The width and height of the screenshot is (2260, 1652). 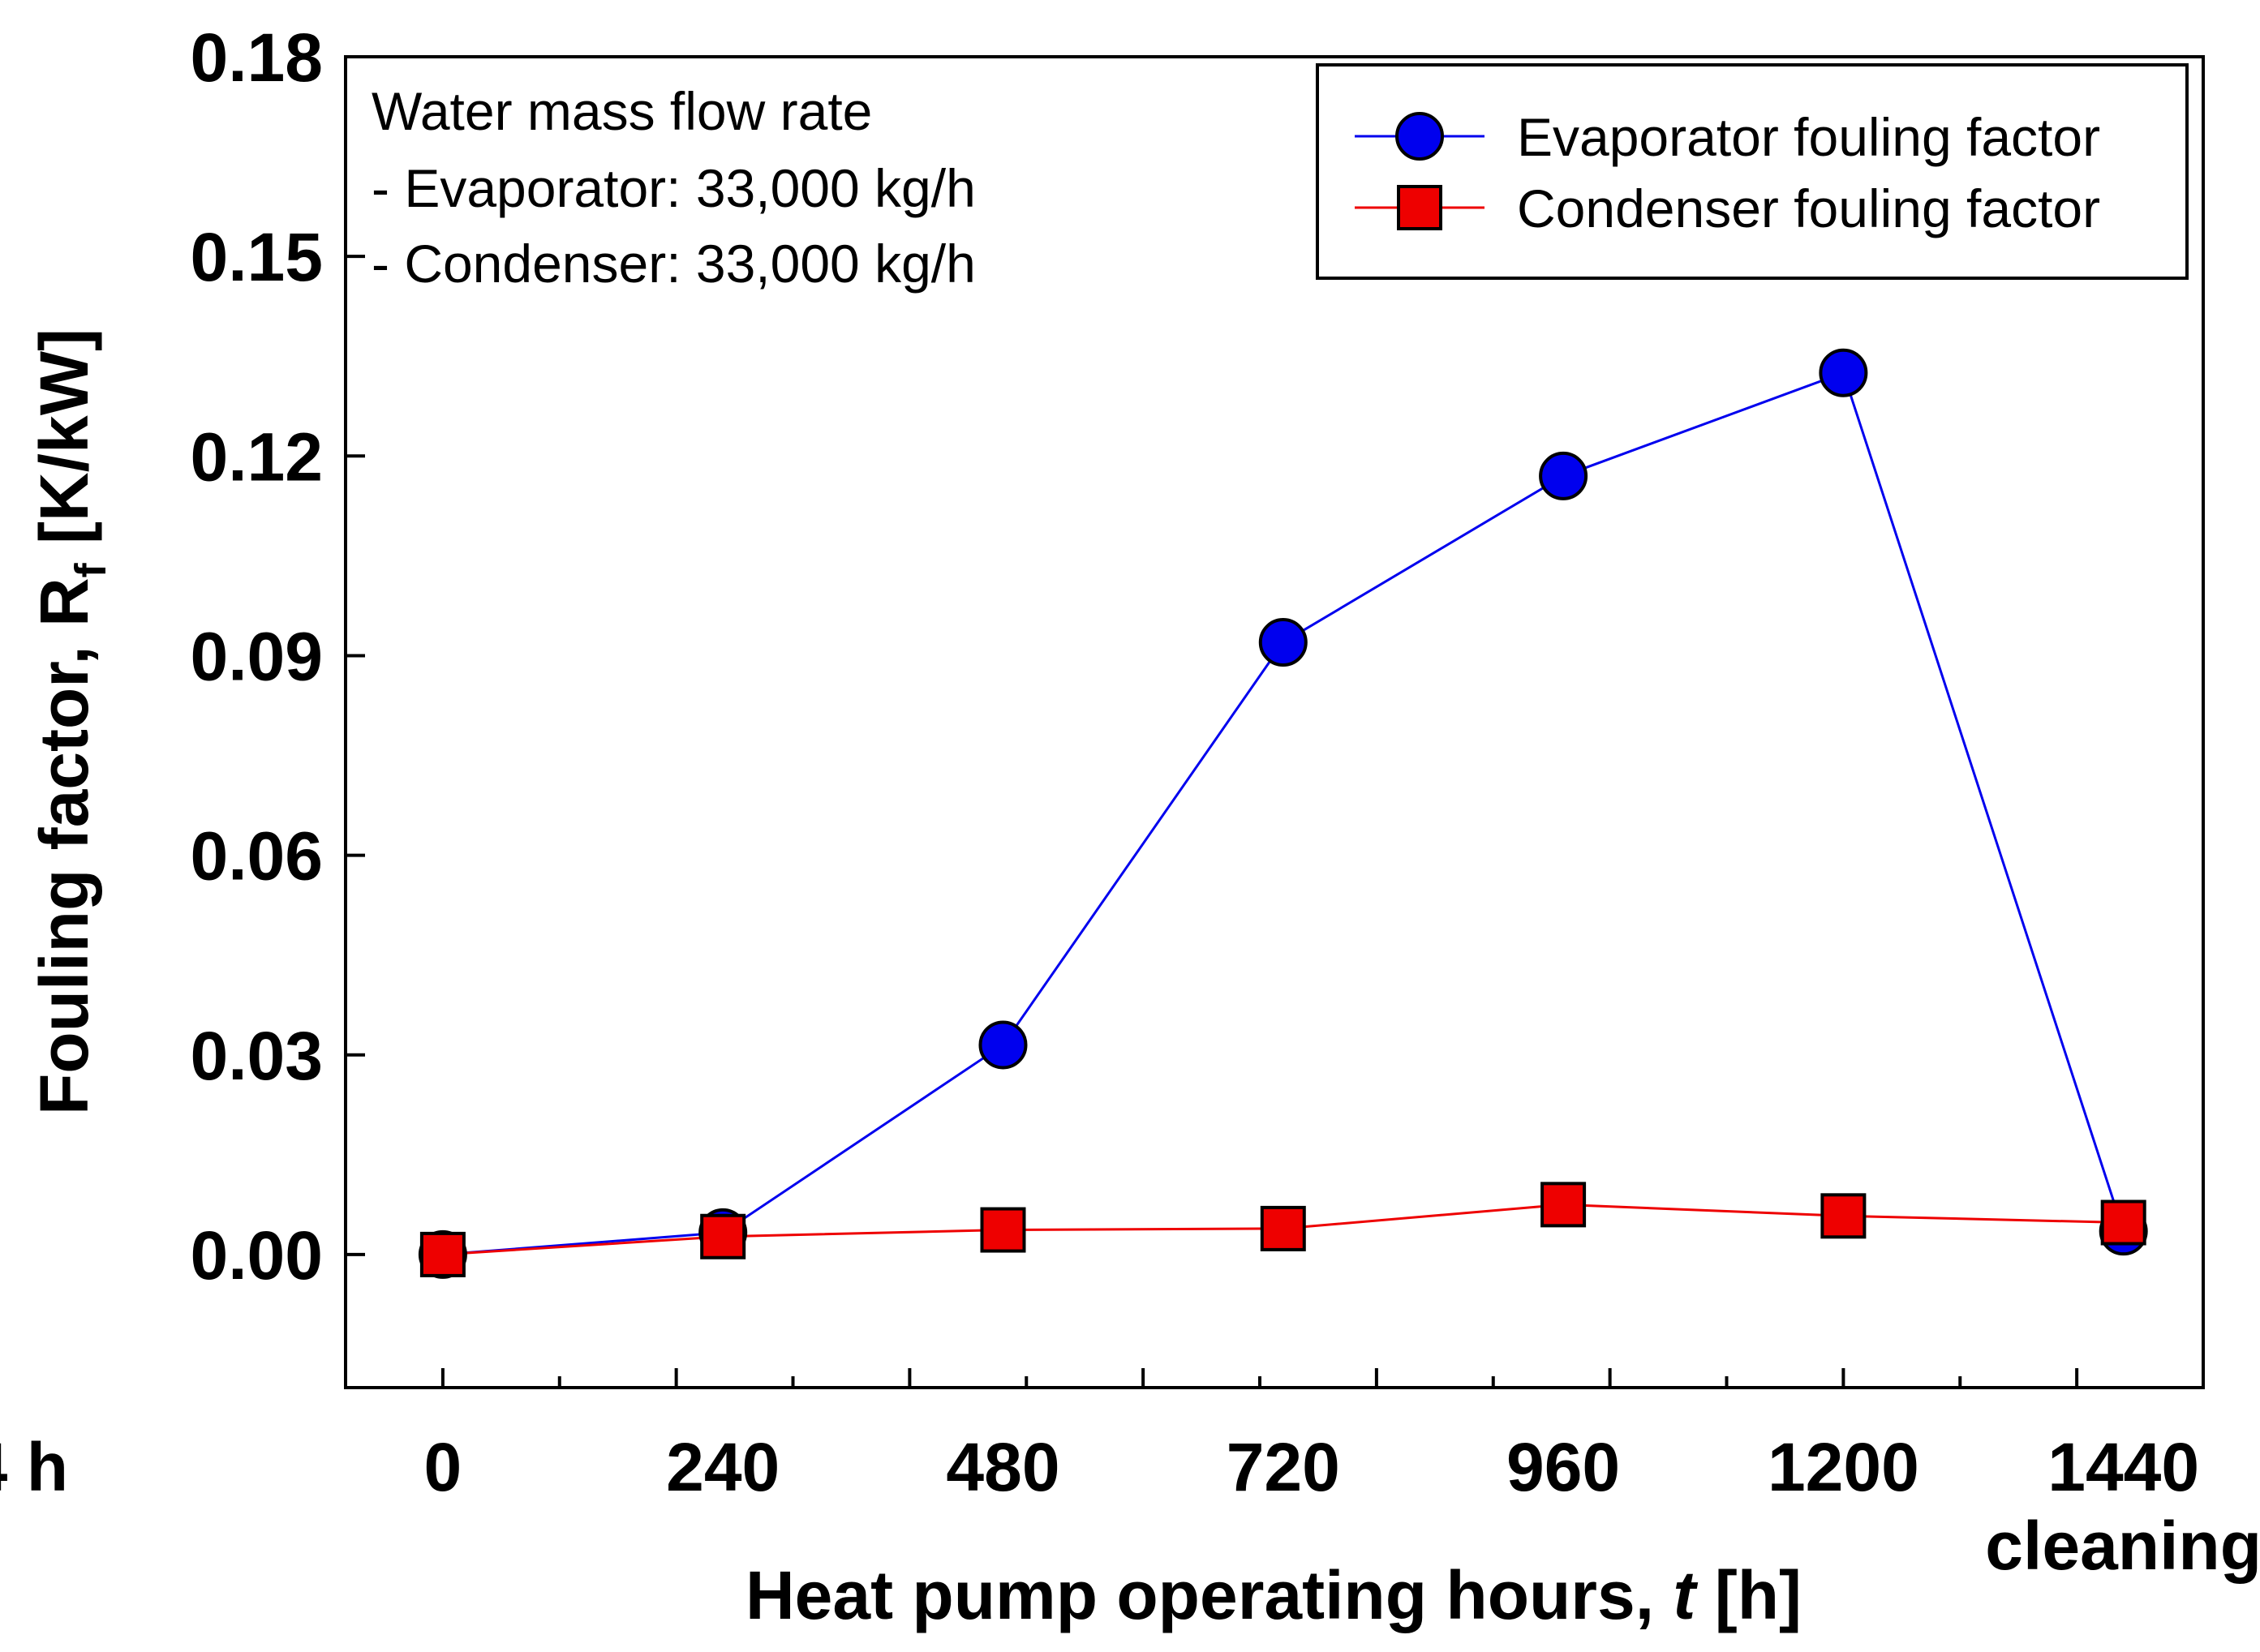 What do you see at coordinates (258, 1255) in the screenshot?
I see `y-tick-label: 0.00` at bounding box center [258, 1255].